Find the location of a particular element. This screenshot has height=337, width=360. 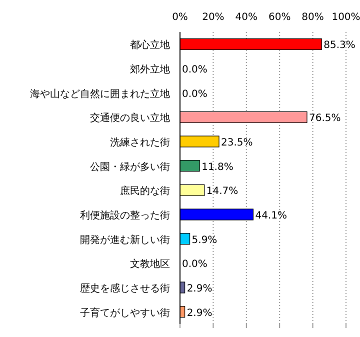

x-tick-label: 20% is located at coordinates (213, 17).